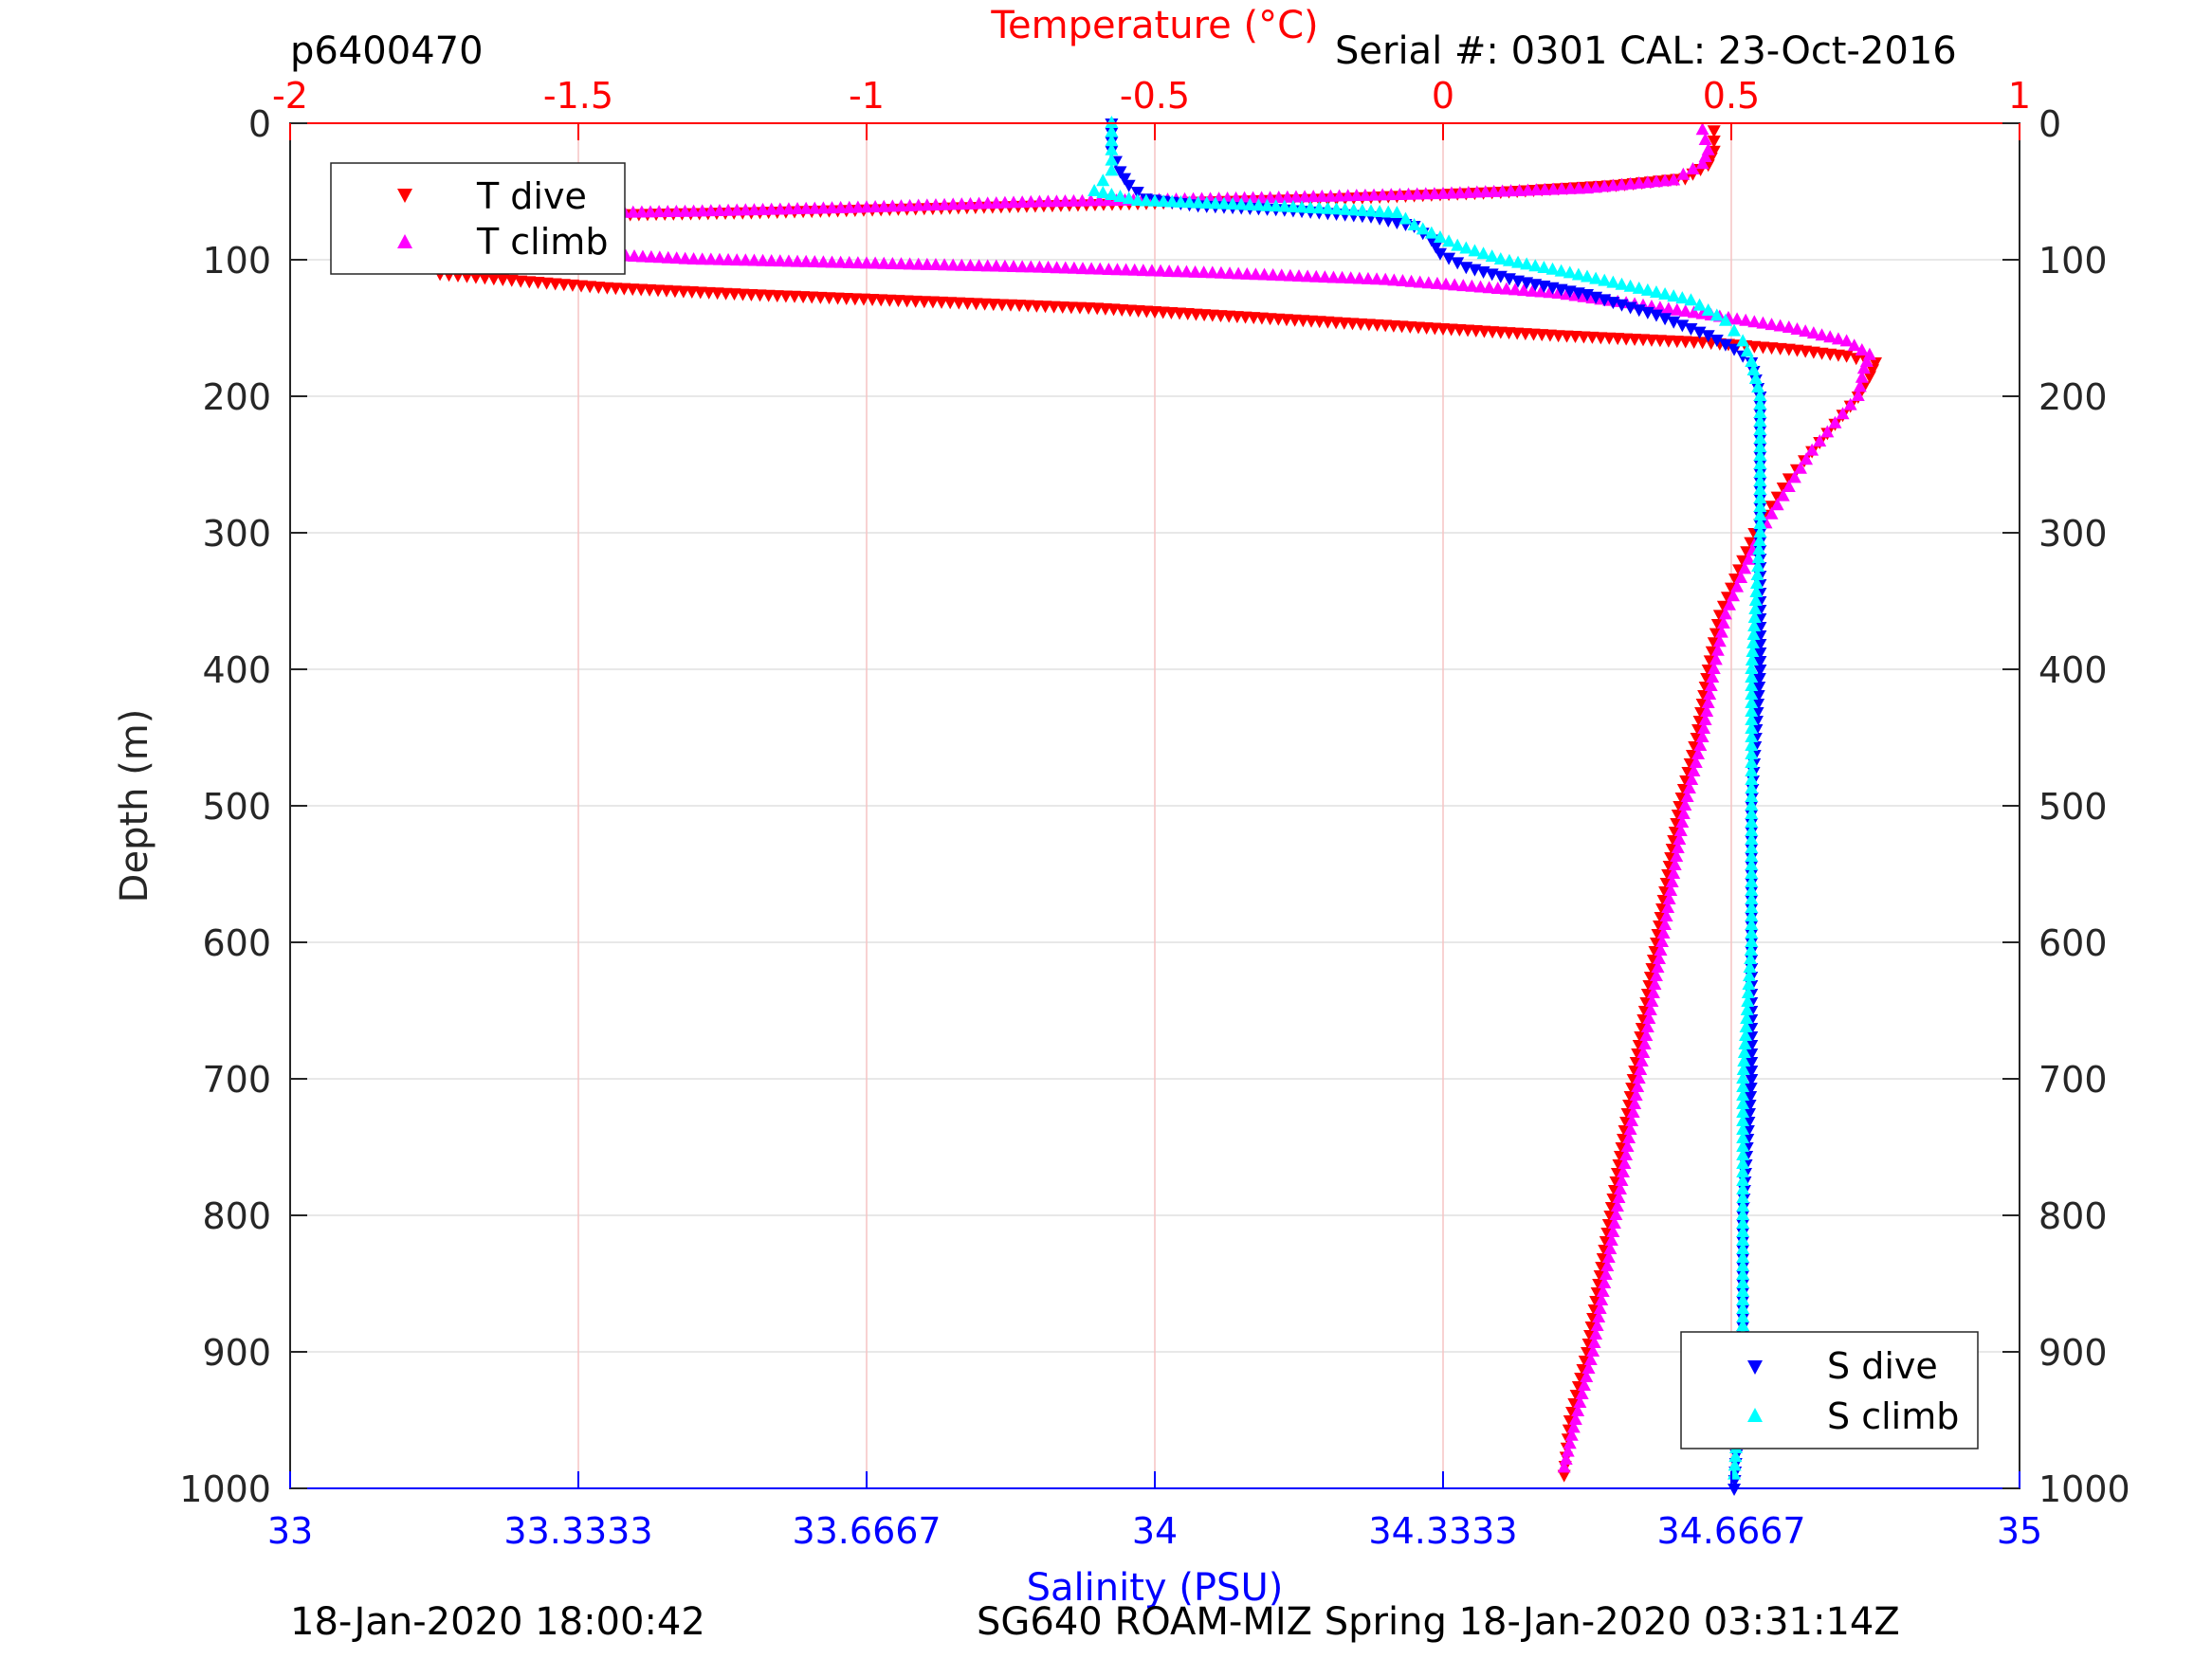 This screenshot has width=2212, height=1659. I want to click on plot-timestamp: 18-Jan-2020 18:00:42, so click(497, 1622).